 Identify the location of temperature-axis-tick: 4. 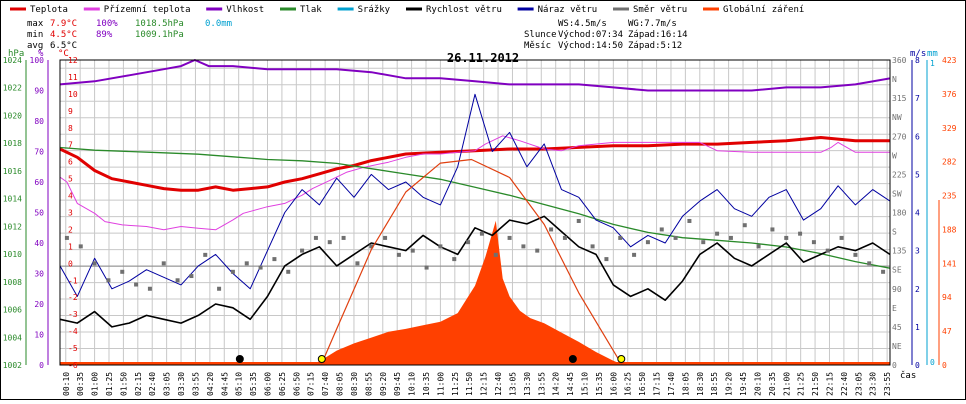
(70, 196).